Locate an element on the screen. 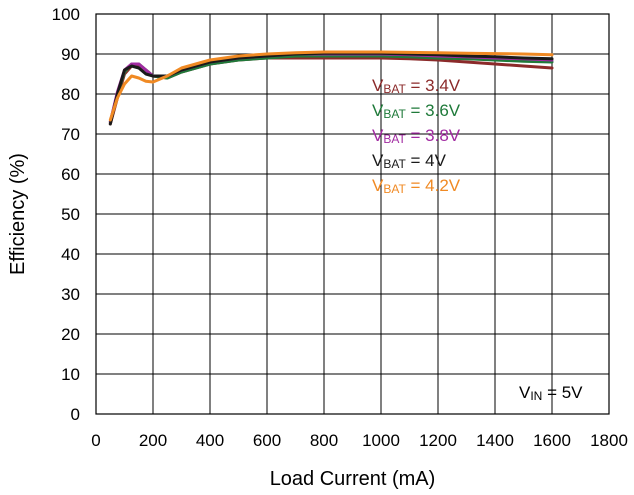 The height and width of the screenshot is (495, 634). vin-label: VIN = 5V is located at coordinates (551, 393).